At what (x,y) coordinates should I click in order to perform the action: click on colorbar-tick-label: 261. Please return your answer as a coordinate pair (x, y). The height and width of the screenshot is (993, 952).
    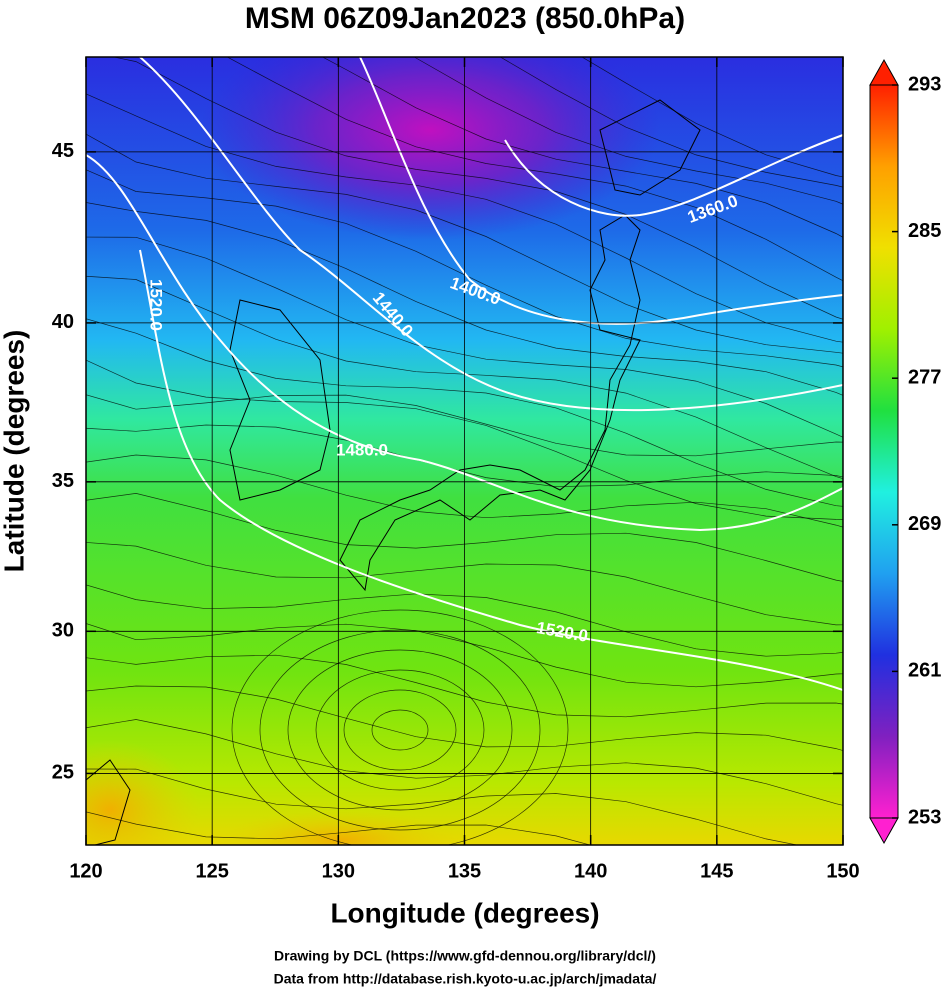
    Looking at the image, I should click on (924, 671).